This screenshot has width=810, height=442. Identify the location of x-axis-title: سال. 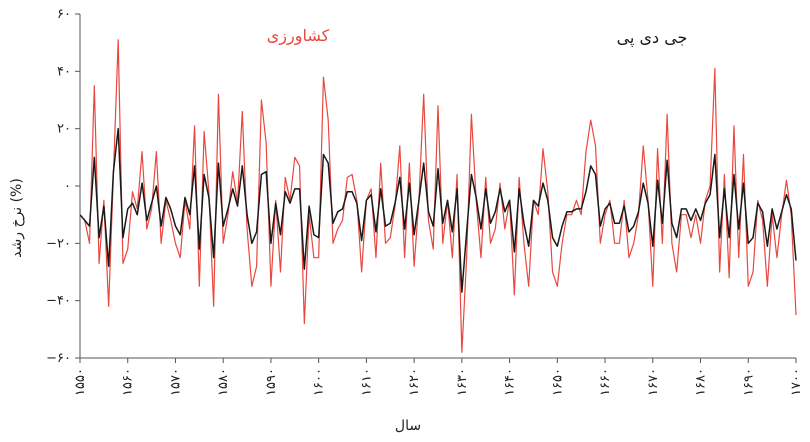
(408, 426).